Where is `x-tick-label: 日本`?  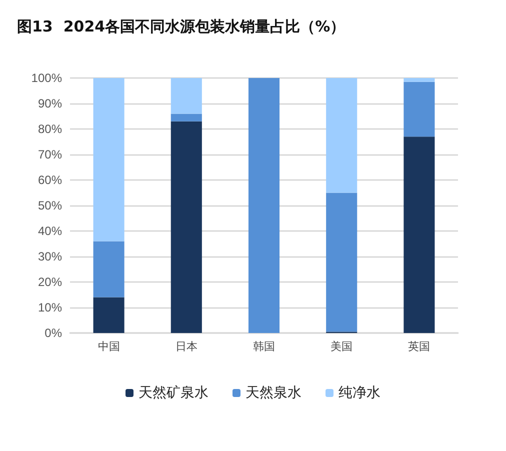
x-tick-label: 日本 is located at coordinates (186, 346).